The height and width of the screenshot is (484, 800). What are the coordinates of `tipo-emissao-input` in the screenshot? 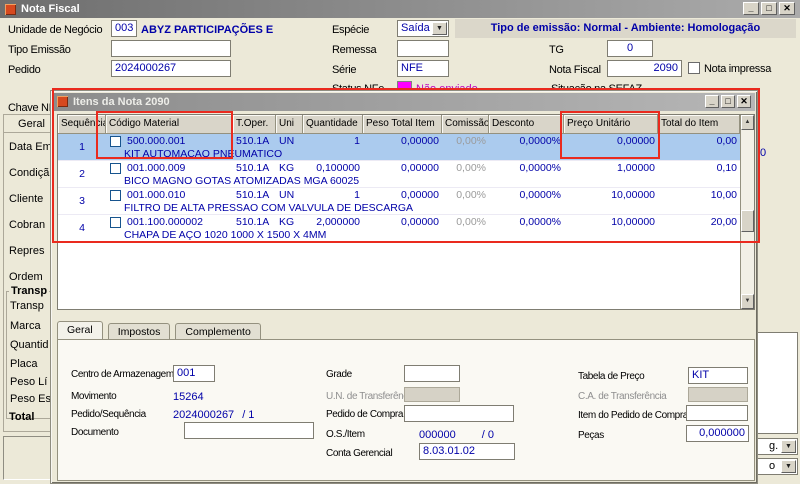 It's located at (171, 48).